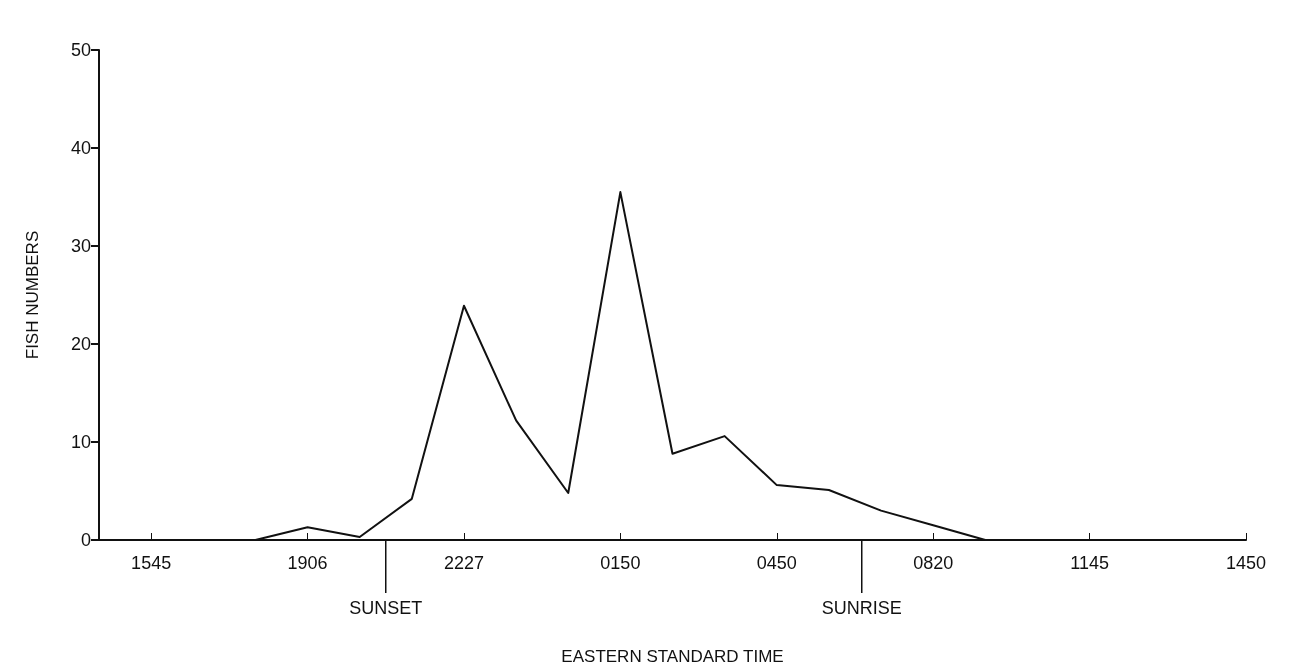 The image size is (1299, 670). I want to click on x-tick-label: 1545, so click(151, 563).